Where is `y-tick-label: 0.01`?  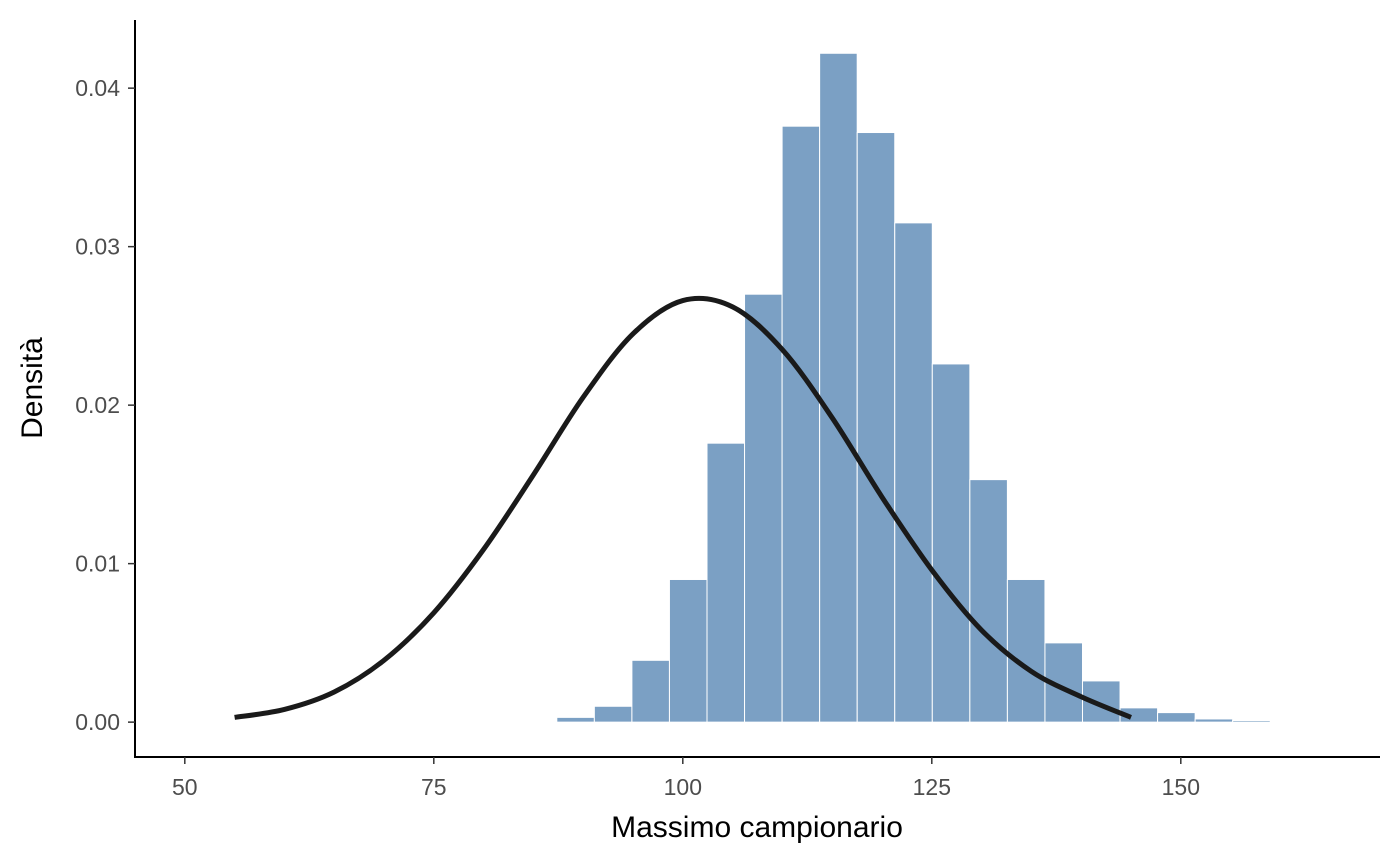 y-tick-label: 0.01 is located at coordinates (97, 564).